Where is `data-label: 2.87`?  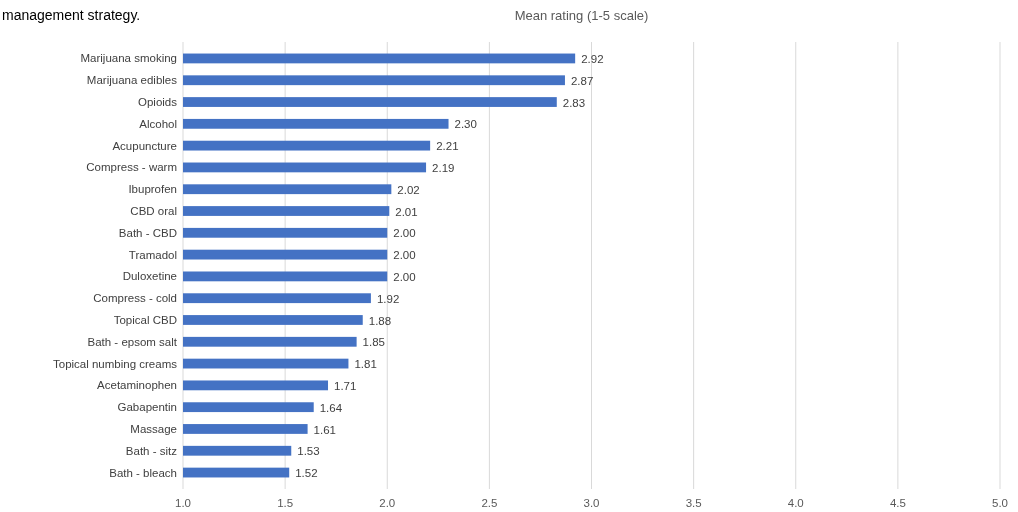
data-label: 2.87 is located at coordinates (582, 80).